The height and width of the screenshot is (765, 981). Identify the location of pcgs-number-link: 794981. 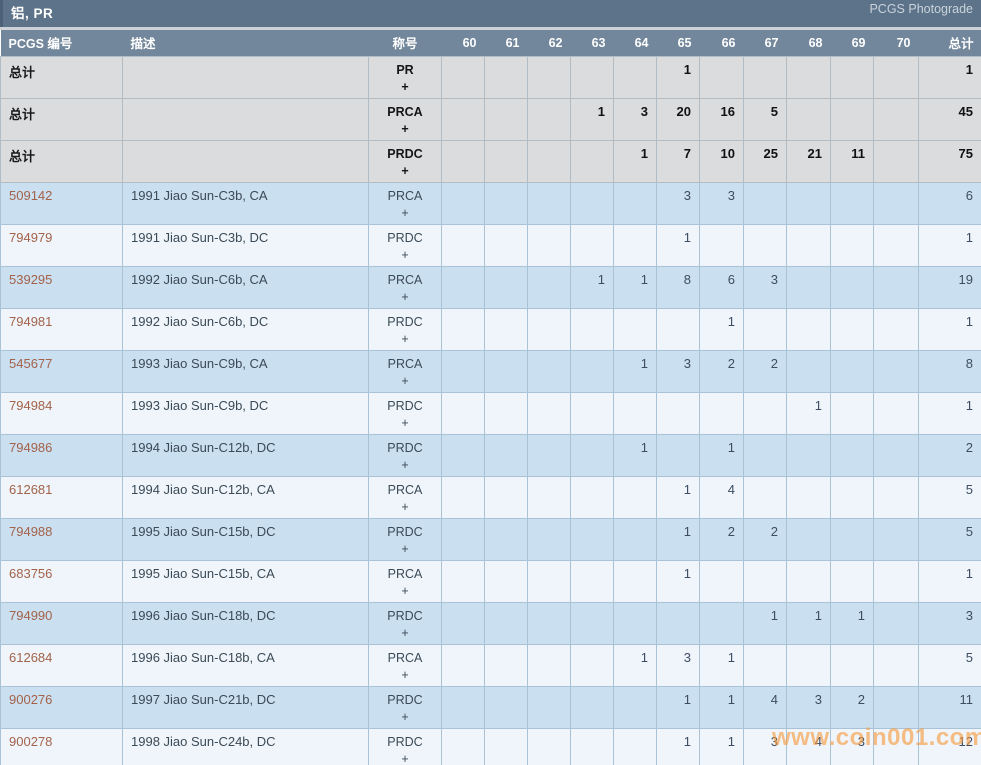
(31, 321).